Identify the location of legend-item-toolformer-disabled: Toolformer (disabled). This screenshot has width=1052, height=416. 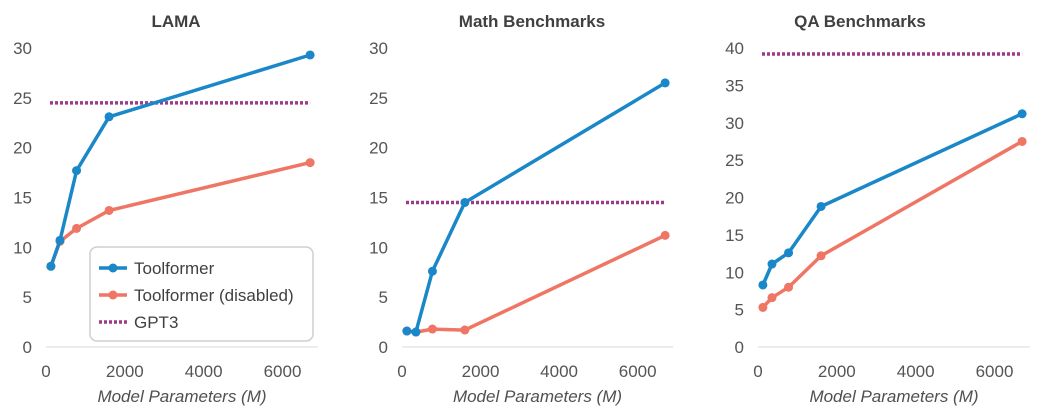
(196, 295).